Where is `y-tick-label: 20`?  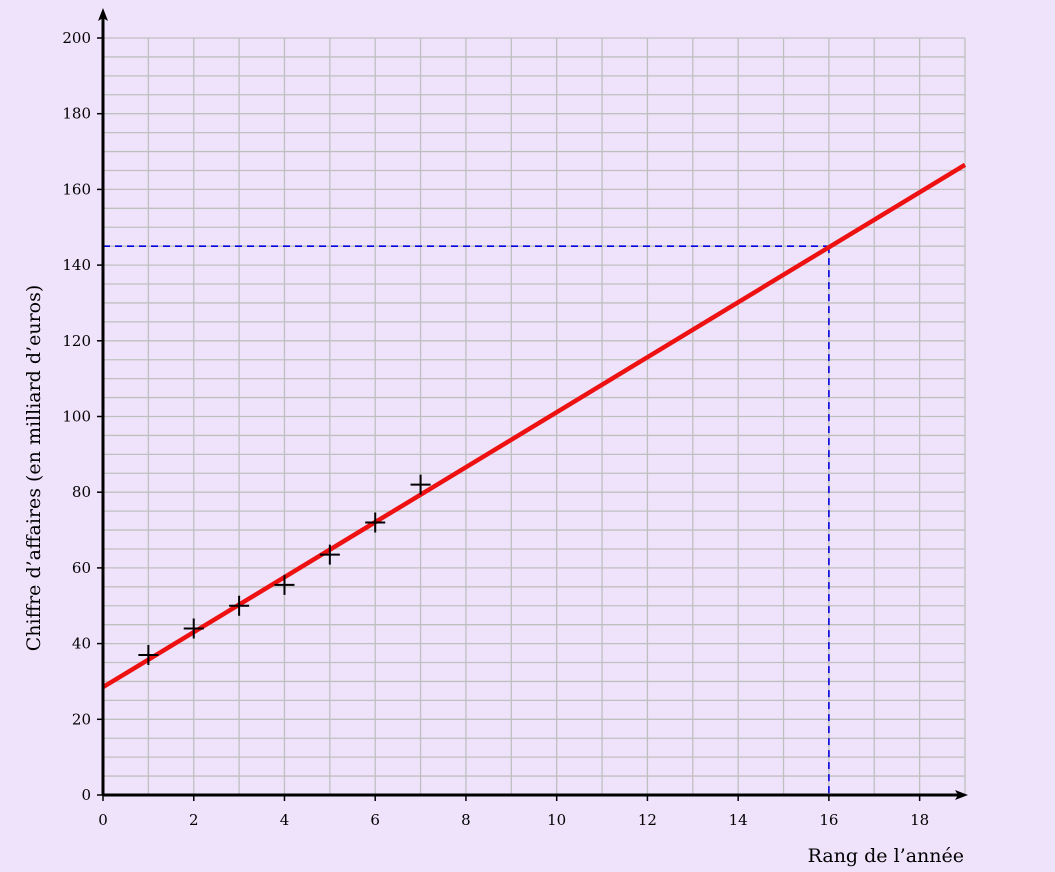
y-tick-label: 20 is located at coordinates (81, 719).